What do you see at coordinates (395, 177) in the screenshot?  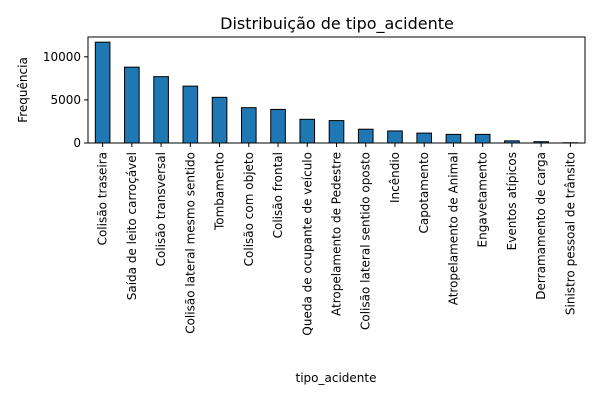 I see `x-tick-label: Incêndio` at bounding box center [395, 177].